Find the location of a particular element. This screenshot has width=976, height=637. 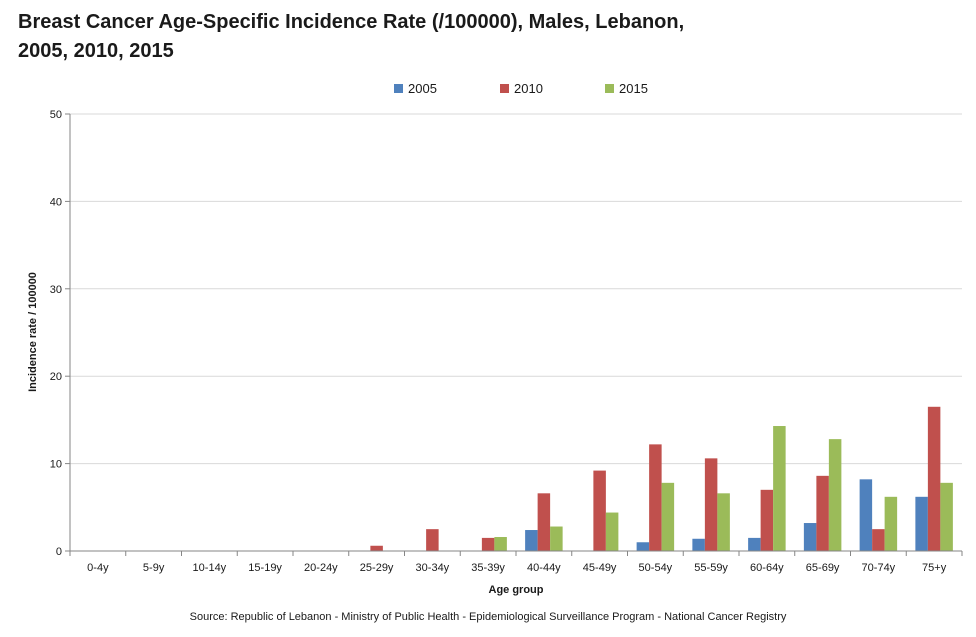

bar-2015-55-59y is located at coordinates (723, 522).